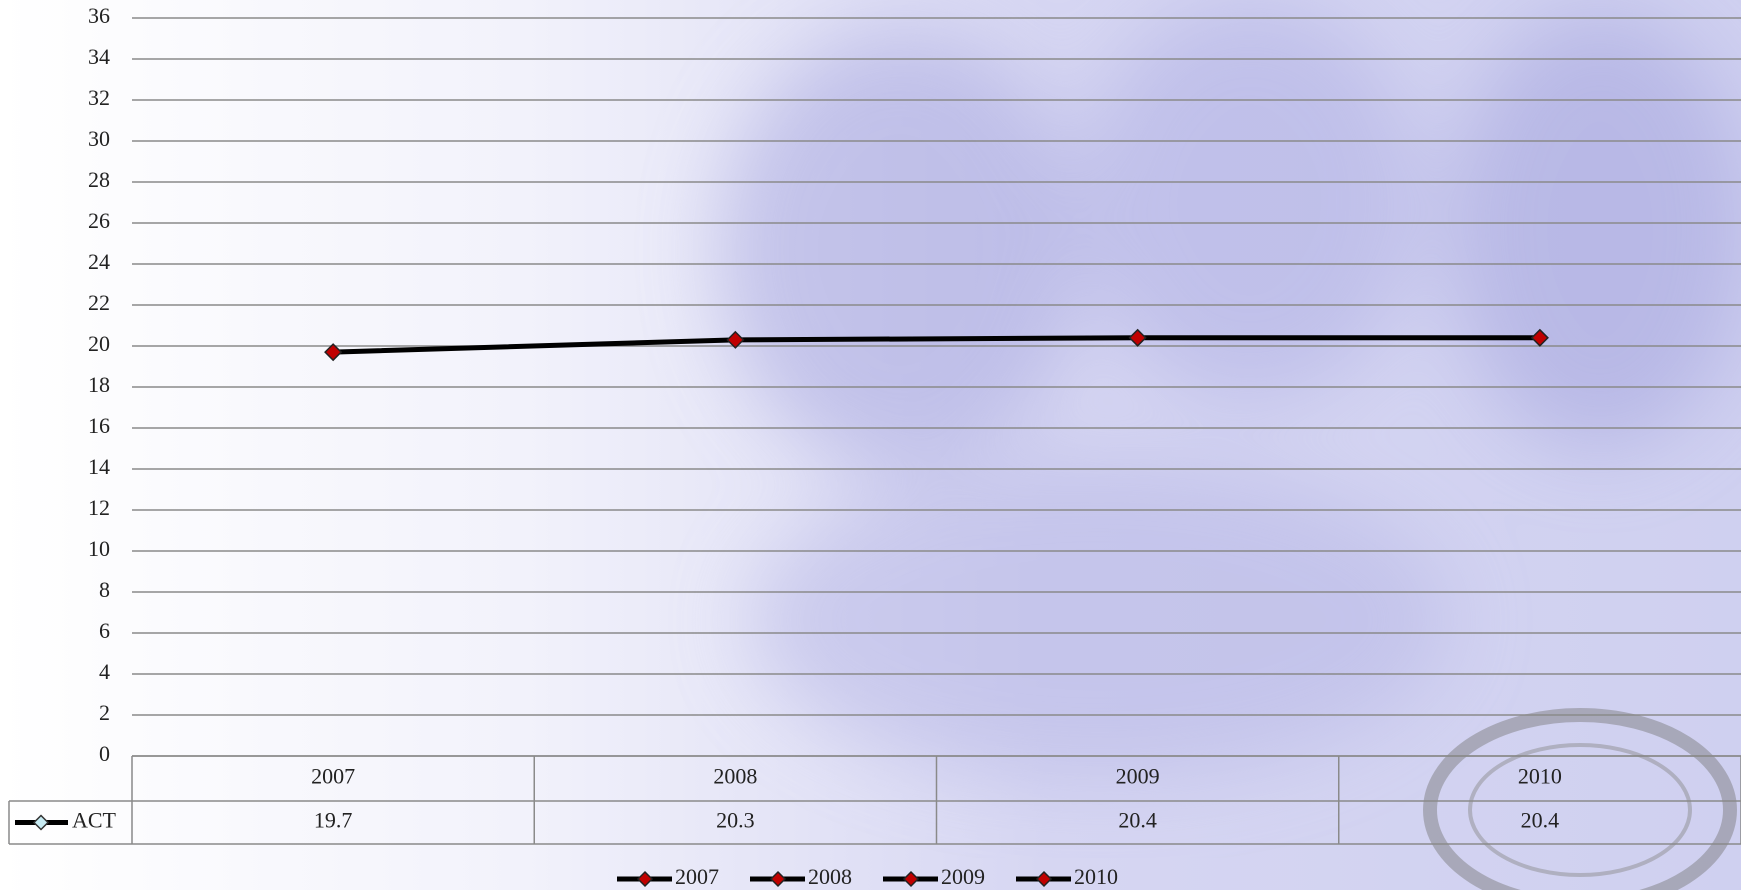 Image resolution: width=1741 pixels, height=890 pixels. What do you see at coordinates (99, 261) in the screenshot?
I see `y-tick-label: 24` at bounding box center [99, 261].